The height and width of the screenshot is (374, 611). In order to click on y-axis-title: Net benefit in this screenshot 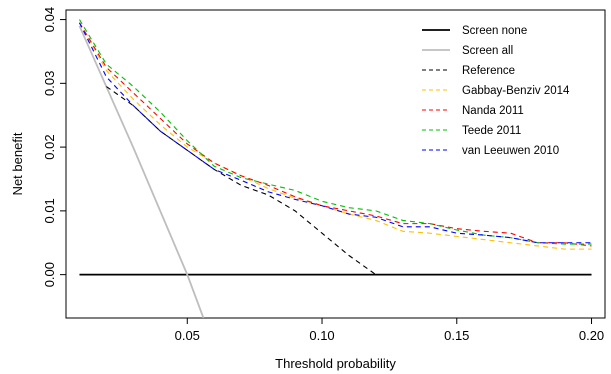, I will do `click(17, 163)`.